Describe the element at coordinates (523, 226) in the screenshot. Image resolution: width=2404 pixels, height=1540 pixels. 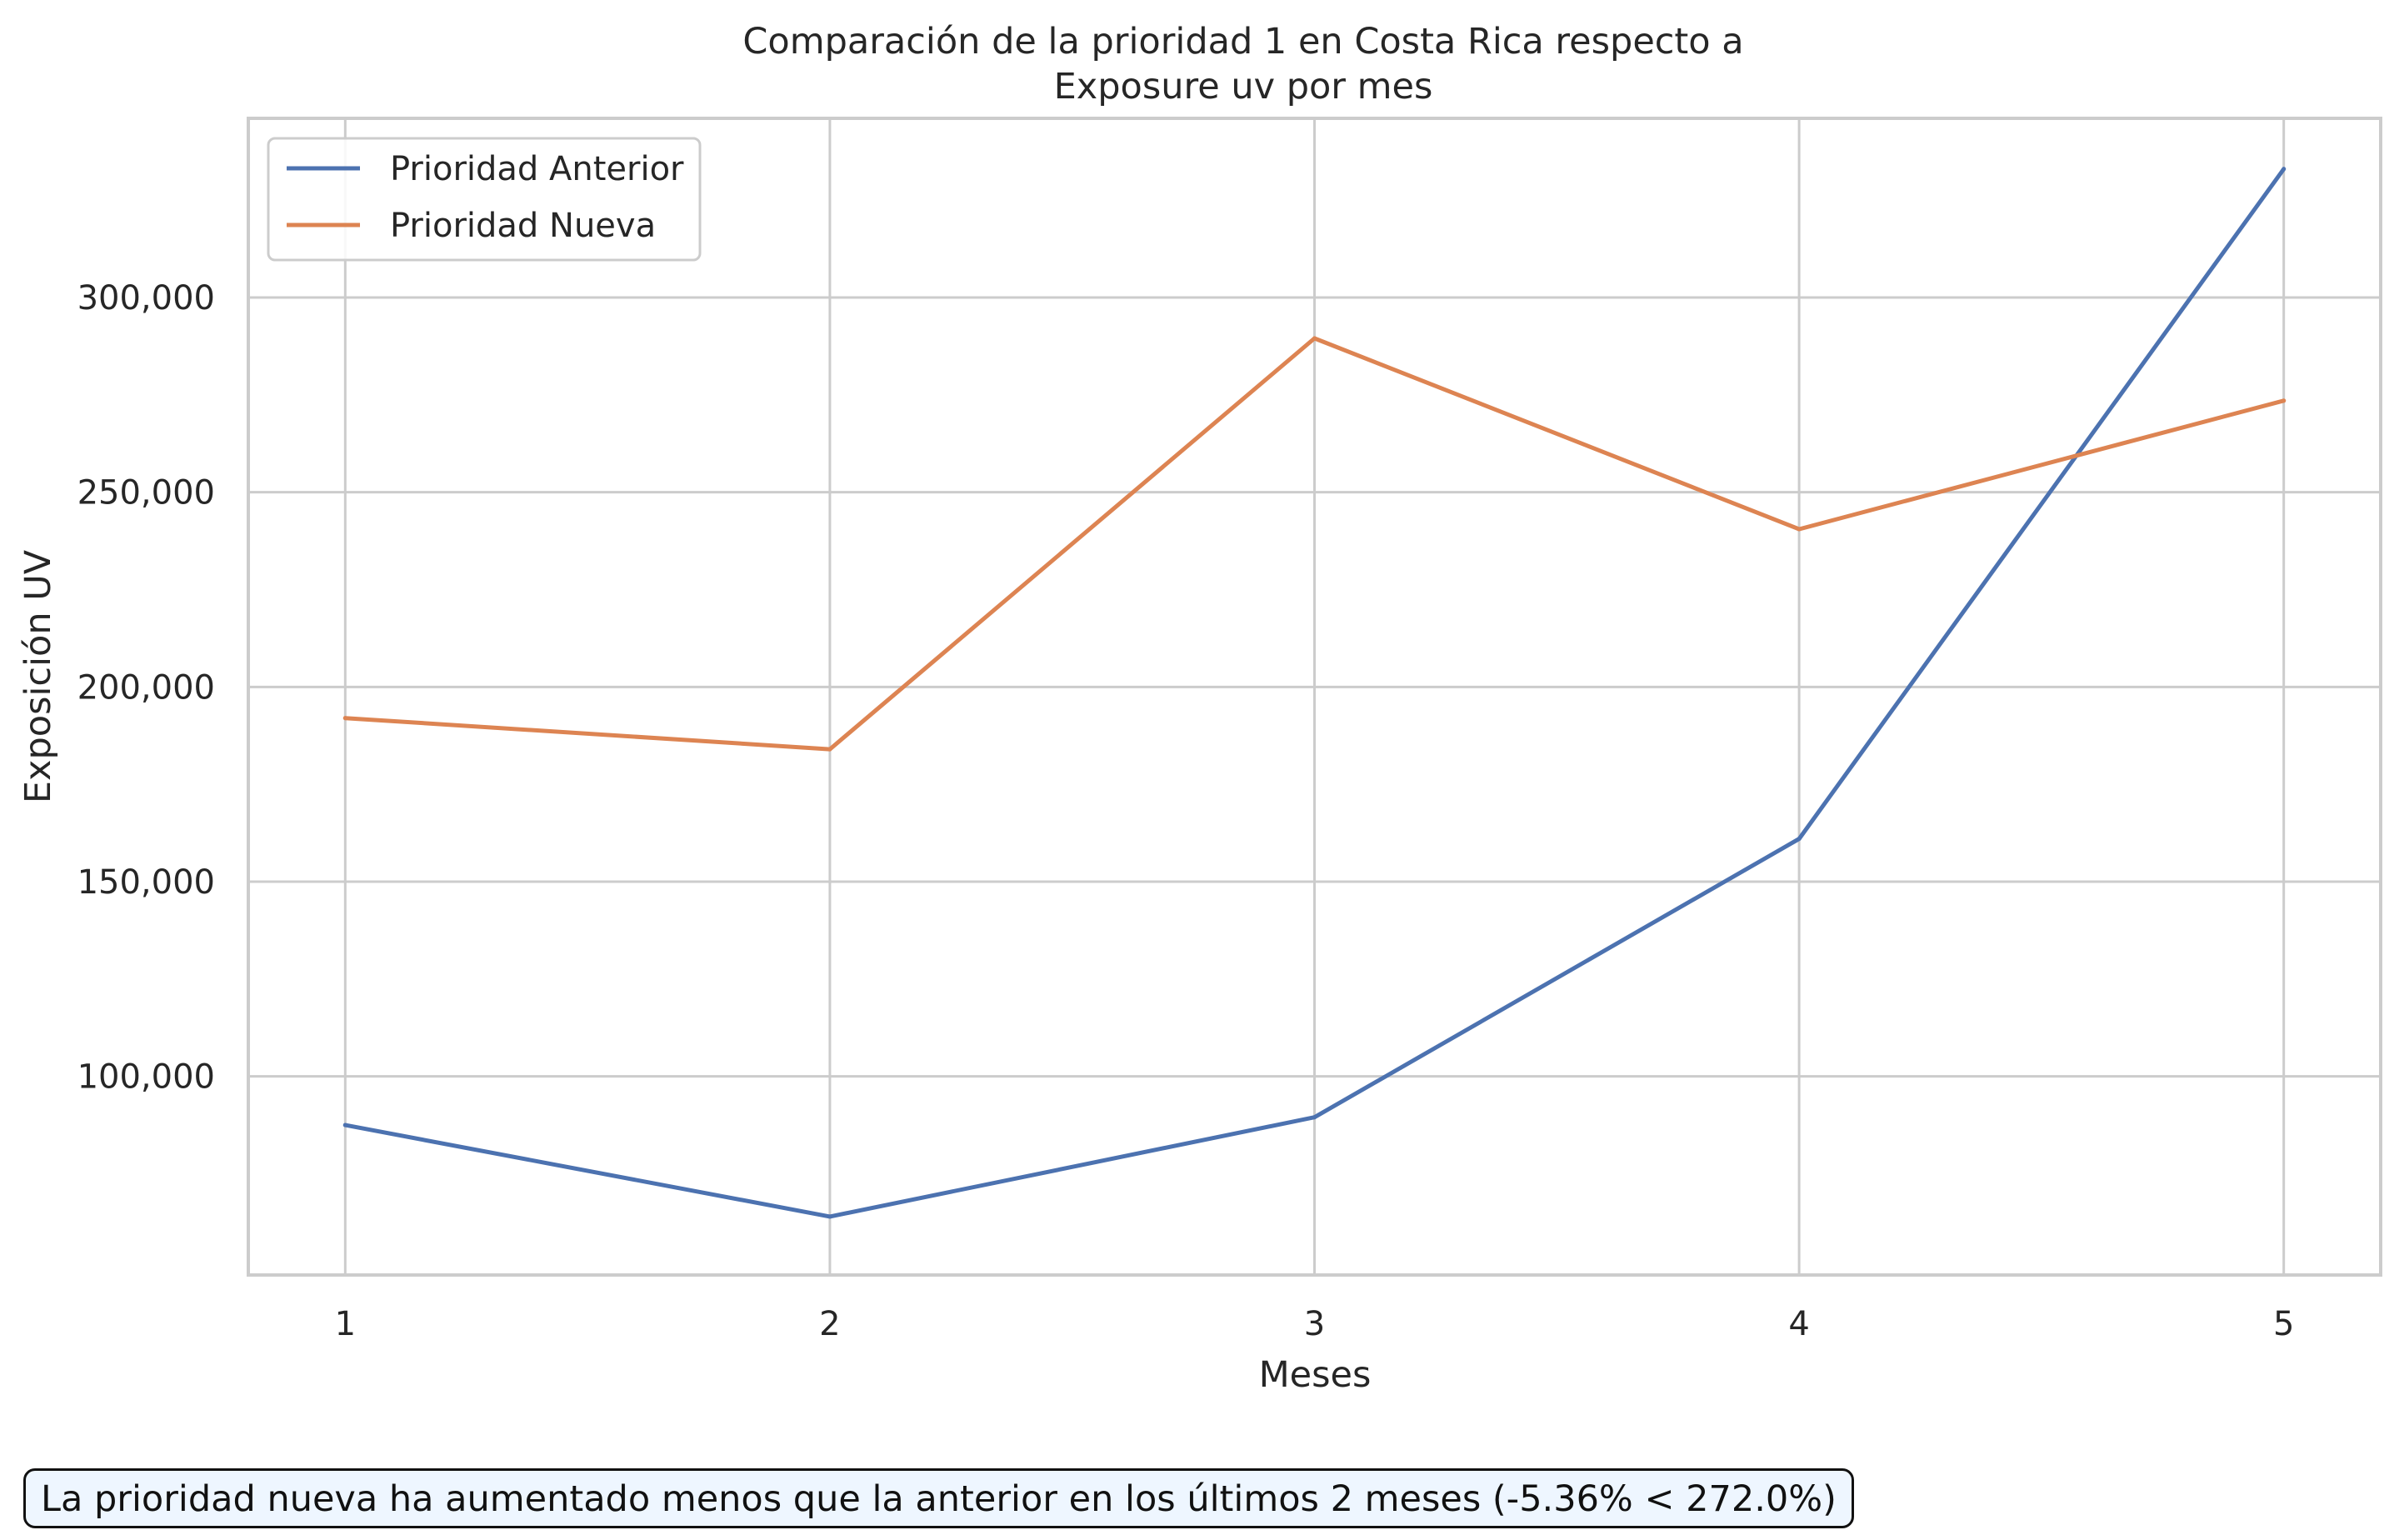
I see `legend-label-prioridad-nueva: Prioridad Nueva` at that location.